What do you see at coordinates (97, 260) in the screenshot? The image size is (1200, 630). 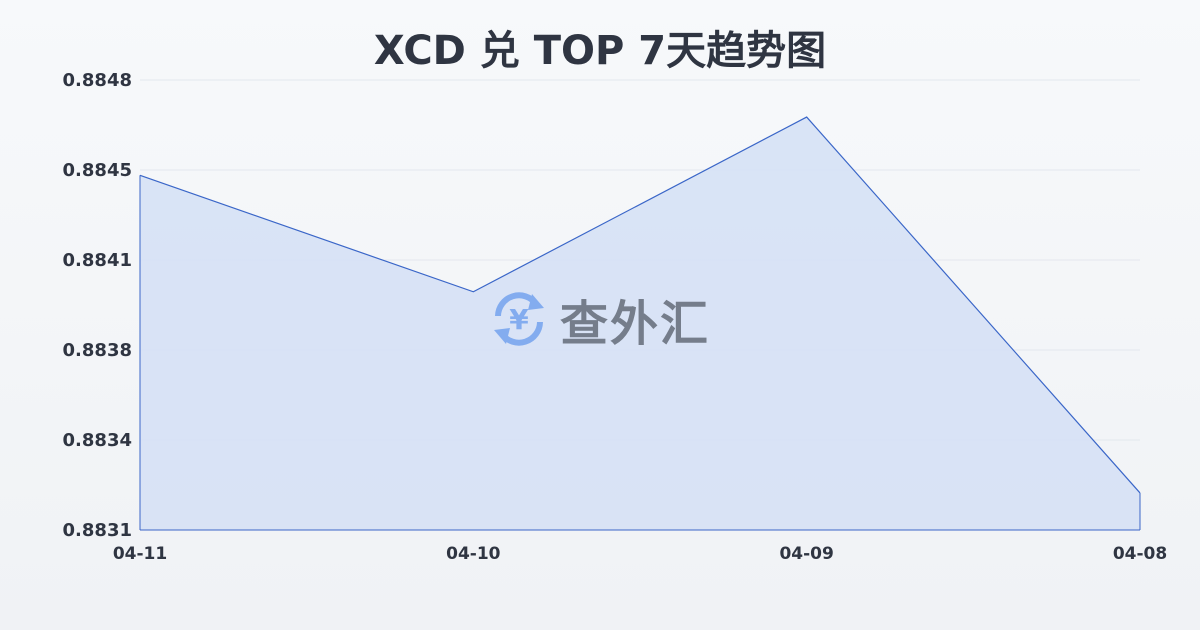 I see `y-tick-label: 0.8841` at bounding box center [97, 260].